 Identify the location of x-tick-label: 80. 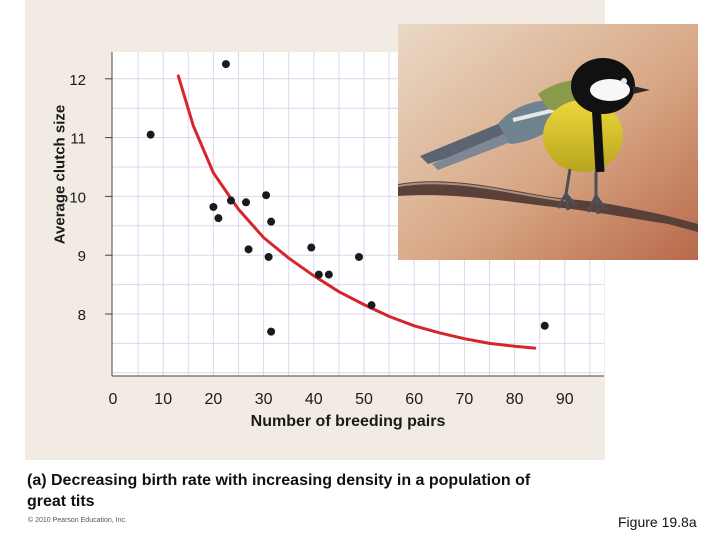
(515, 399).